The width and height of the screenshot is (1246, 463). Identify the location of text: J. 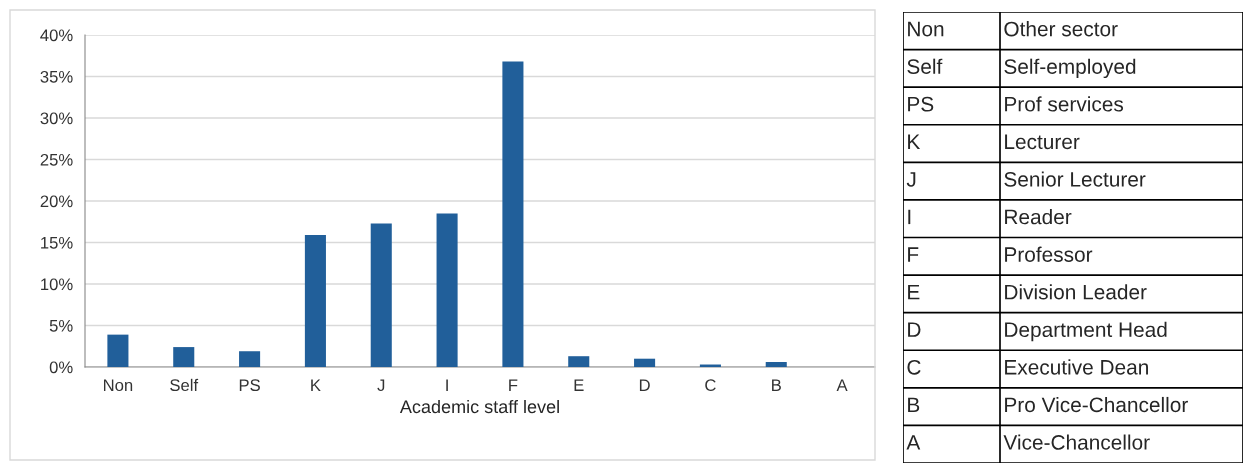
(911, 179).